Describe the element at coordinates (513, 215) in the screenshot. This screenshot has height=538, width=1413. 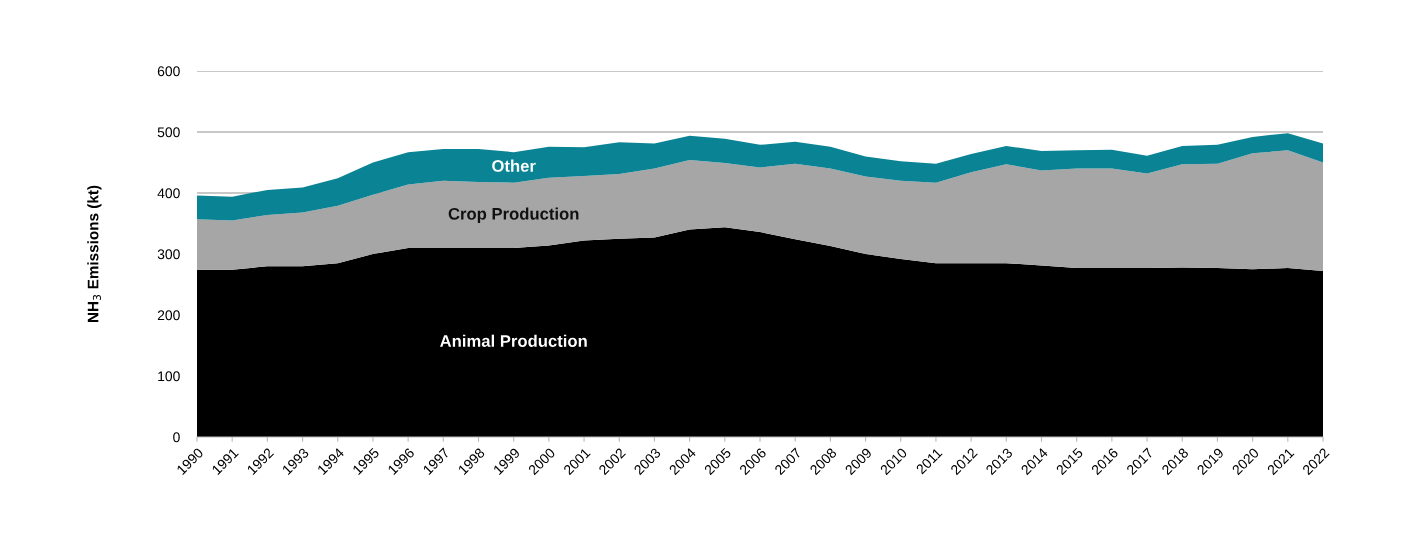
I see `series-label: Crop Production` at that location.